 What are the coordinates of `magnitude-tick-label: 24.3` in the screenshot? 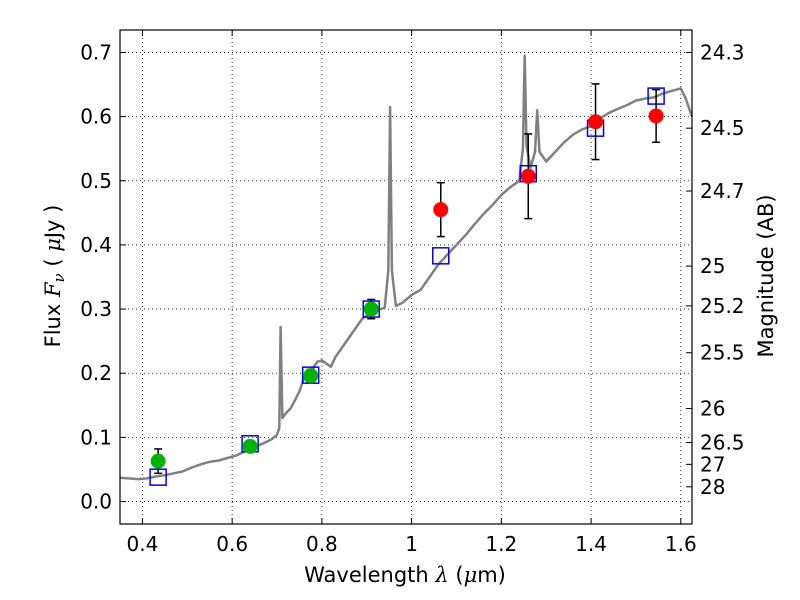 It's located at (722, 52).